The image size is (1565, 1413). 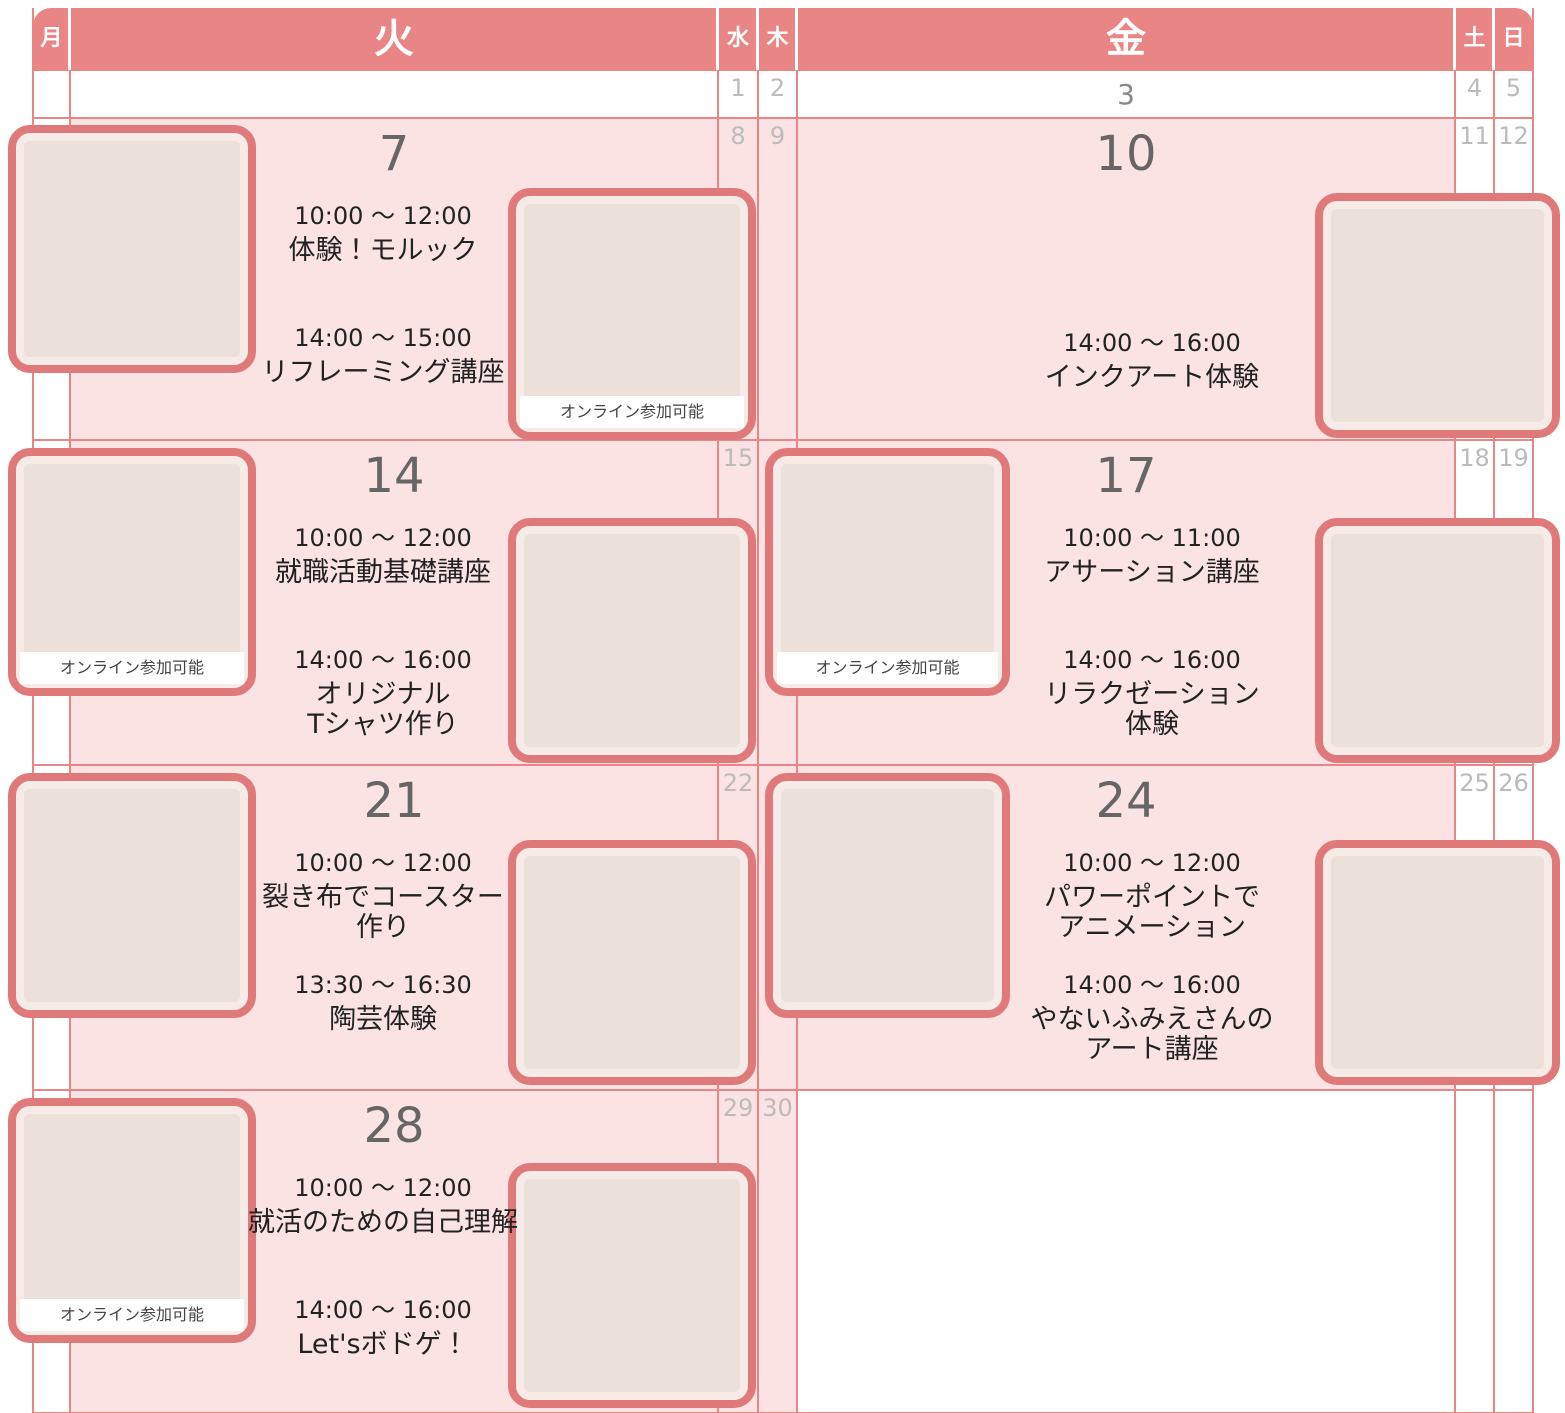 I want to click on header-bar, so click(x=783, y=39).